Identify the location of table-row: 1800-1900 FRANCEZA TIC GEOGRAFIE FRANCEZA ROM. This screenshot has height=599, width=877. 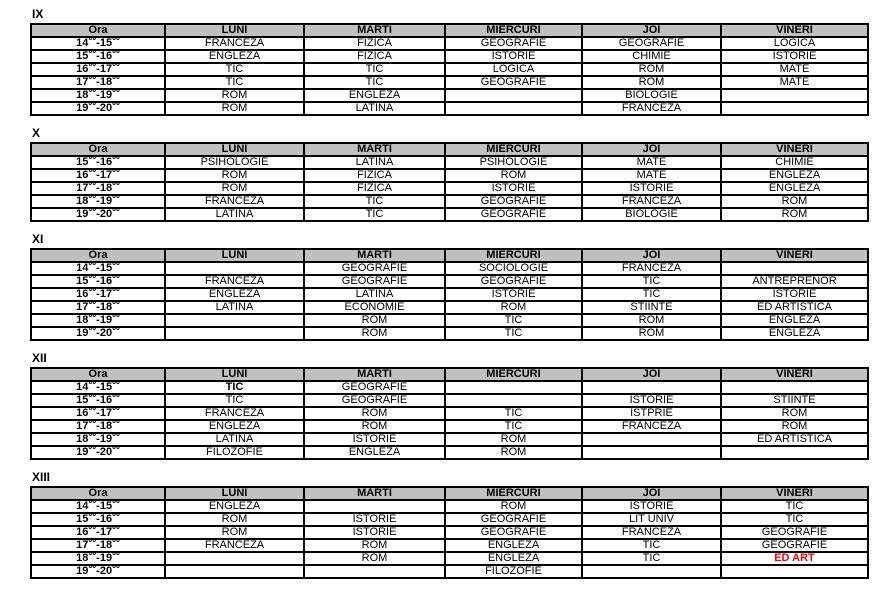
(449, 201).